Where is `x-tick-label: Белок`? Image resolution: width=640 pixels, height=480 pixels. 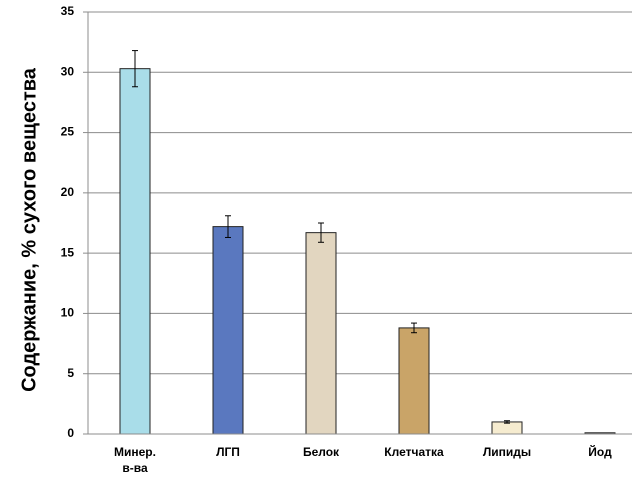
x-tick-label: Белок is located at coordinates (321, 452).